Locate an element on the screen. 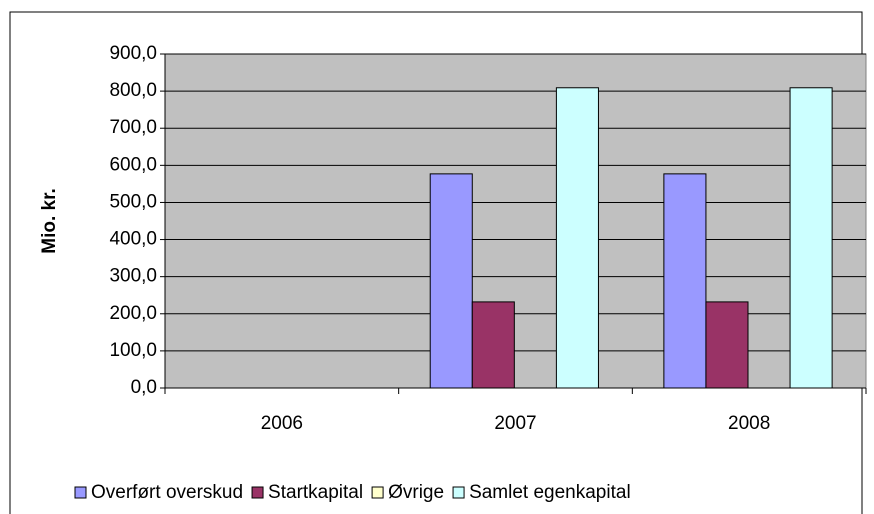 Image resolution: width=874 pixels, height=514 pixels. legend-label: Startkapital is located at coordinates (315, 492).